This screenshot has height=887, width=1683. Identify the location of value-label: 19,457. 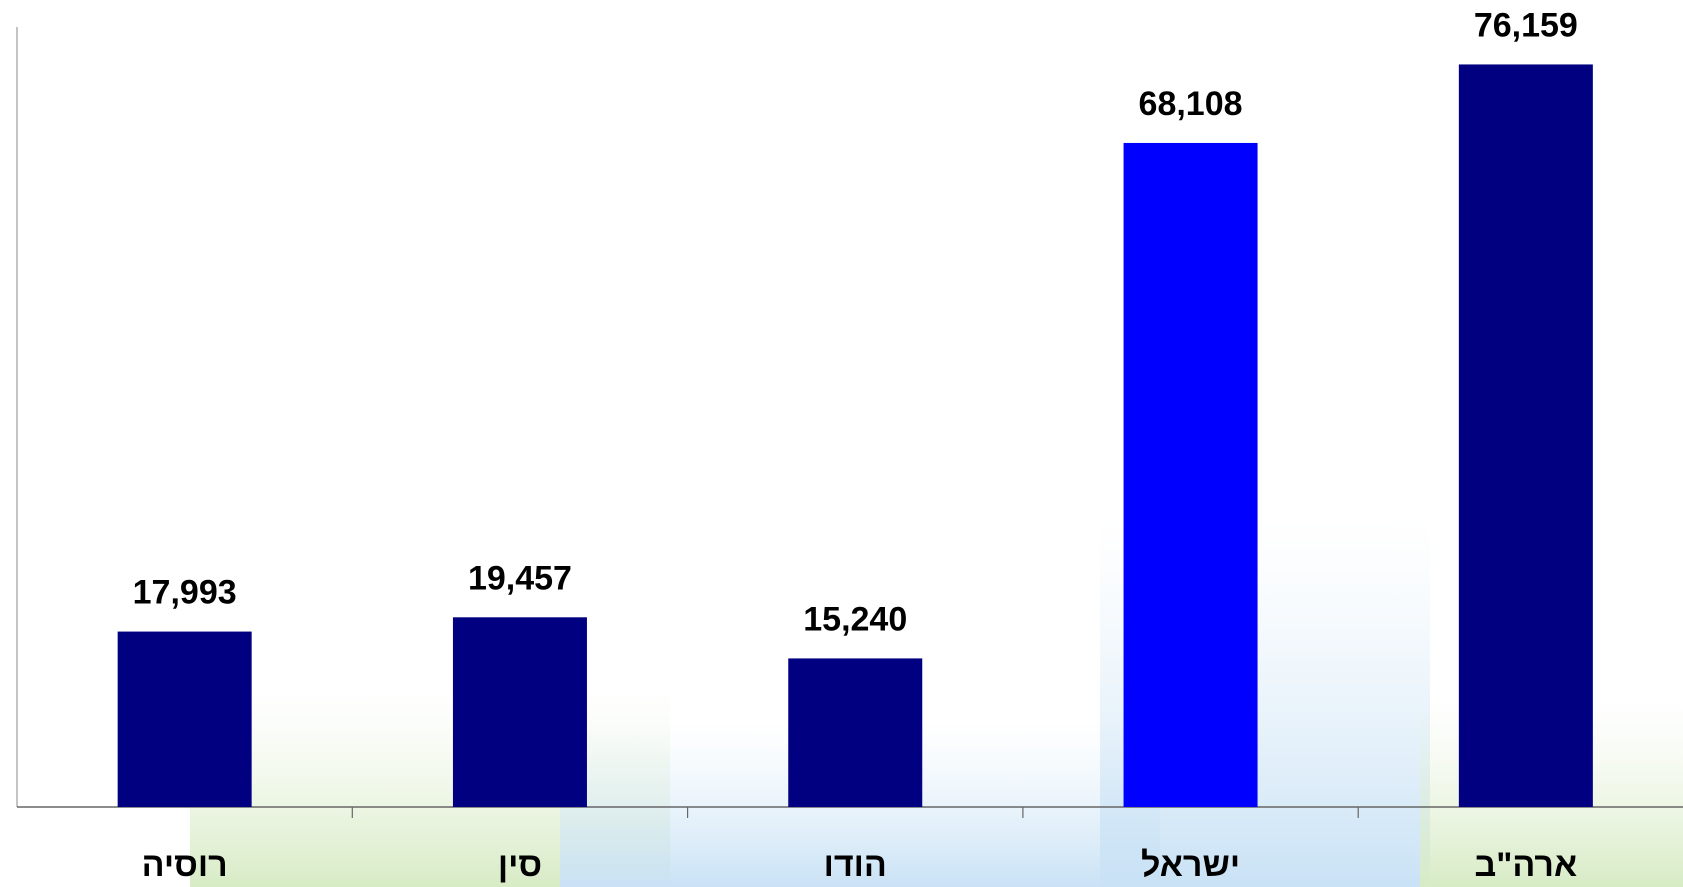
(520, 578).